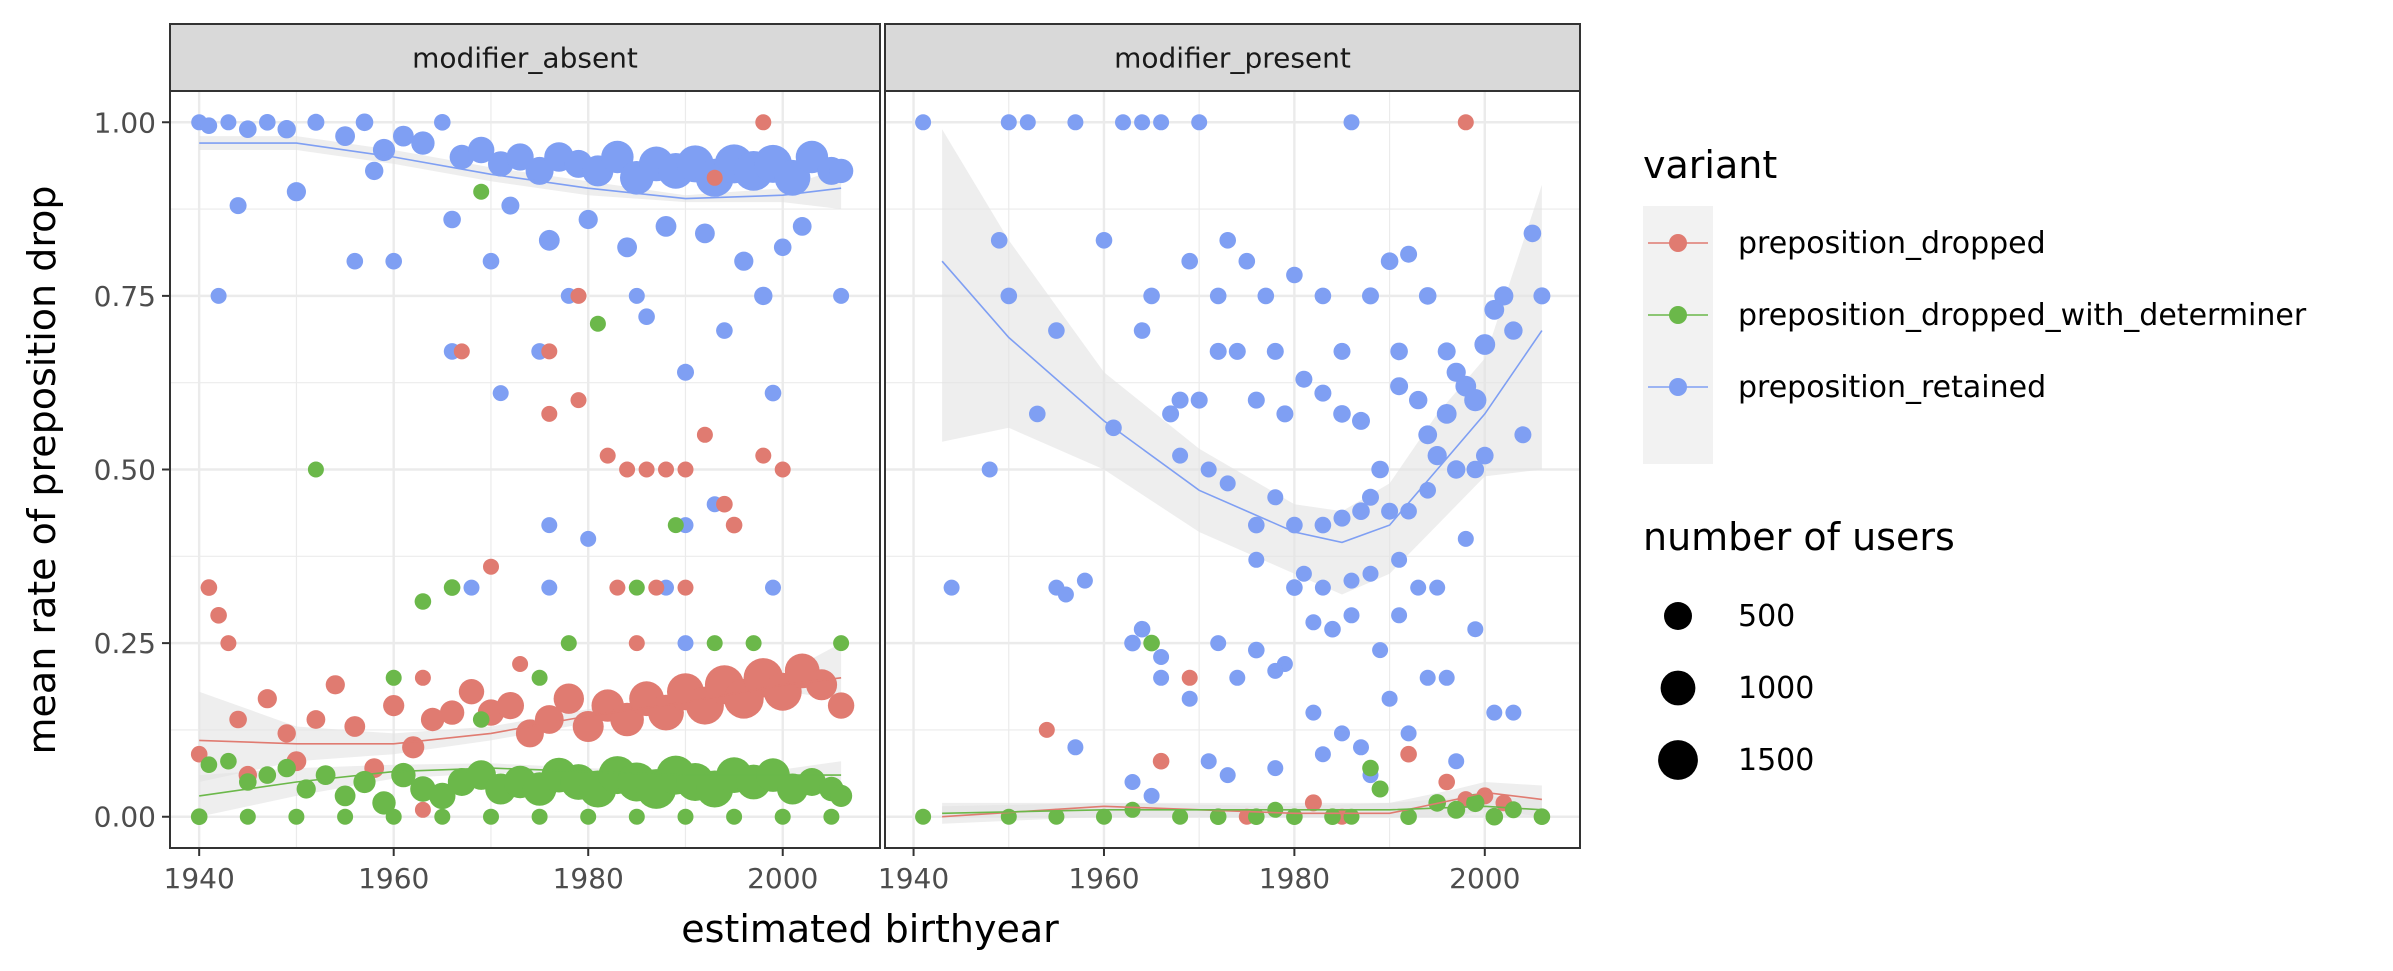 This screenshot has height=971, width=2393. What do you see at coordinates (1678, 616) in the screenshot?
I see `legend-size-key` at bounding box center [1678, 616].